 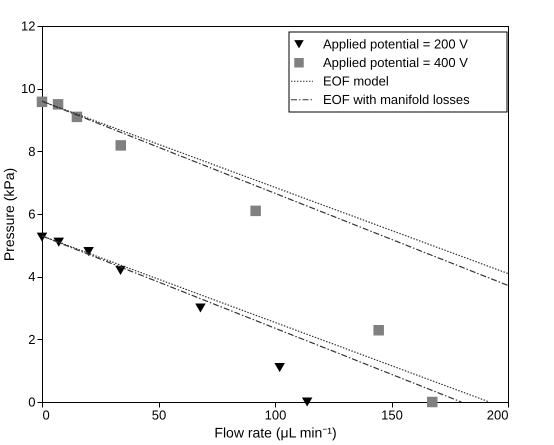 I want to click on y-tick-label: 10, so click(x=28, y=88).